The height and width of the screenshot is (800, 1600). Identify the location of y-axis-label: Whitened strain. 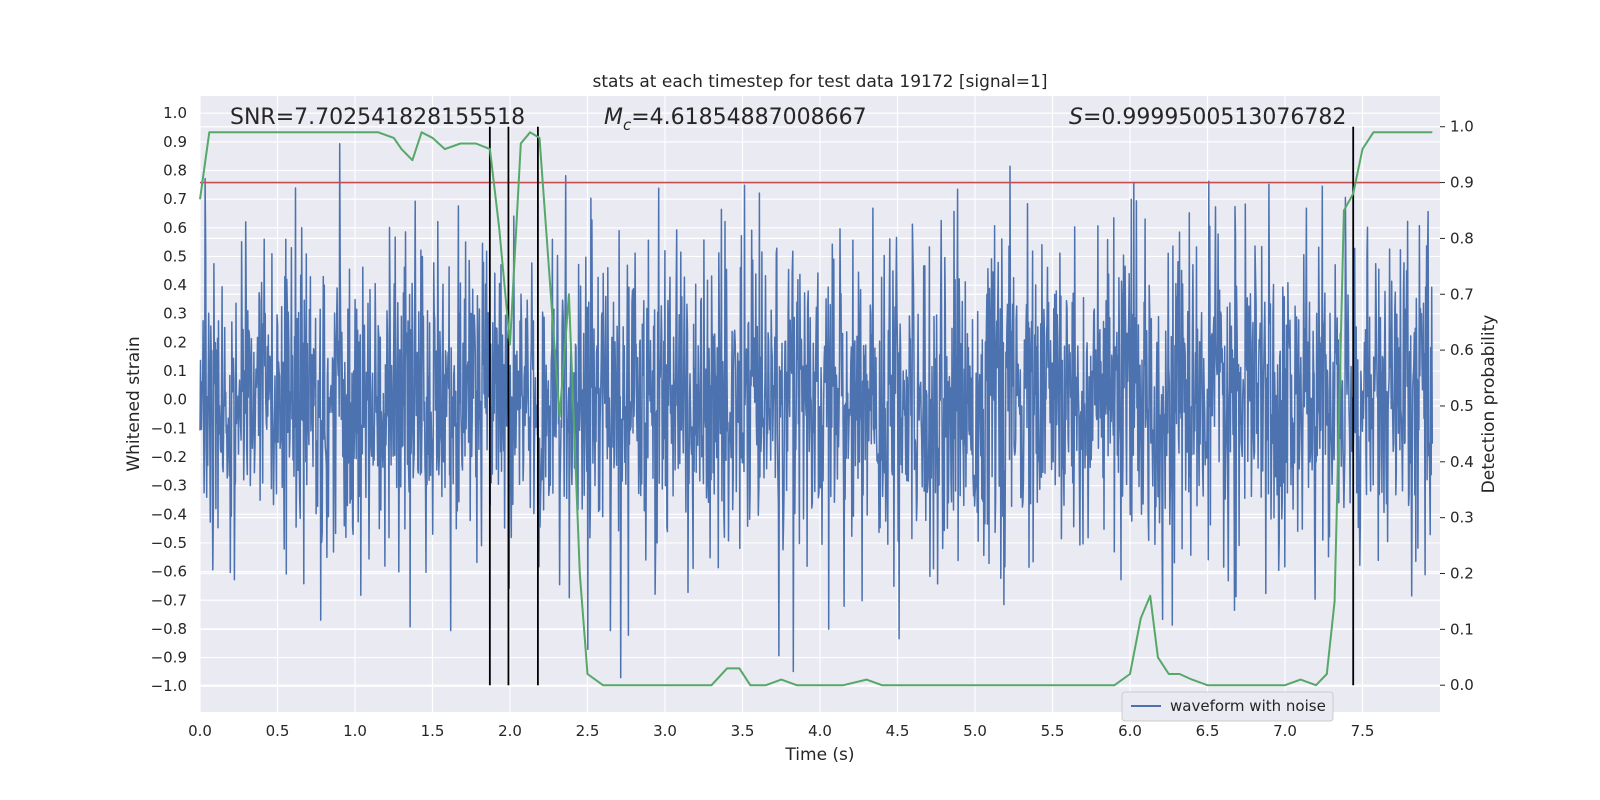
(134, 403).